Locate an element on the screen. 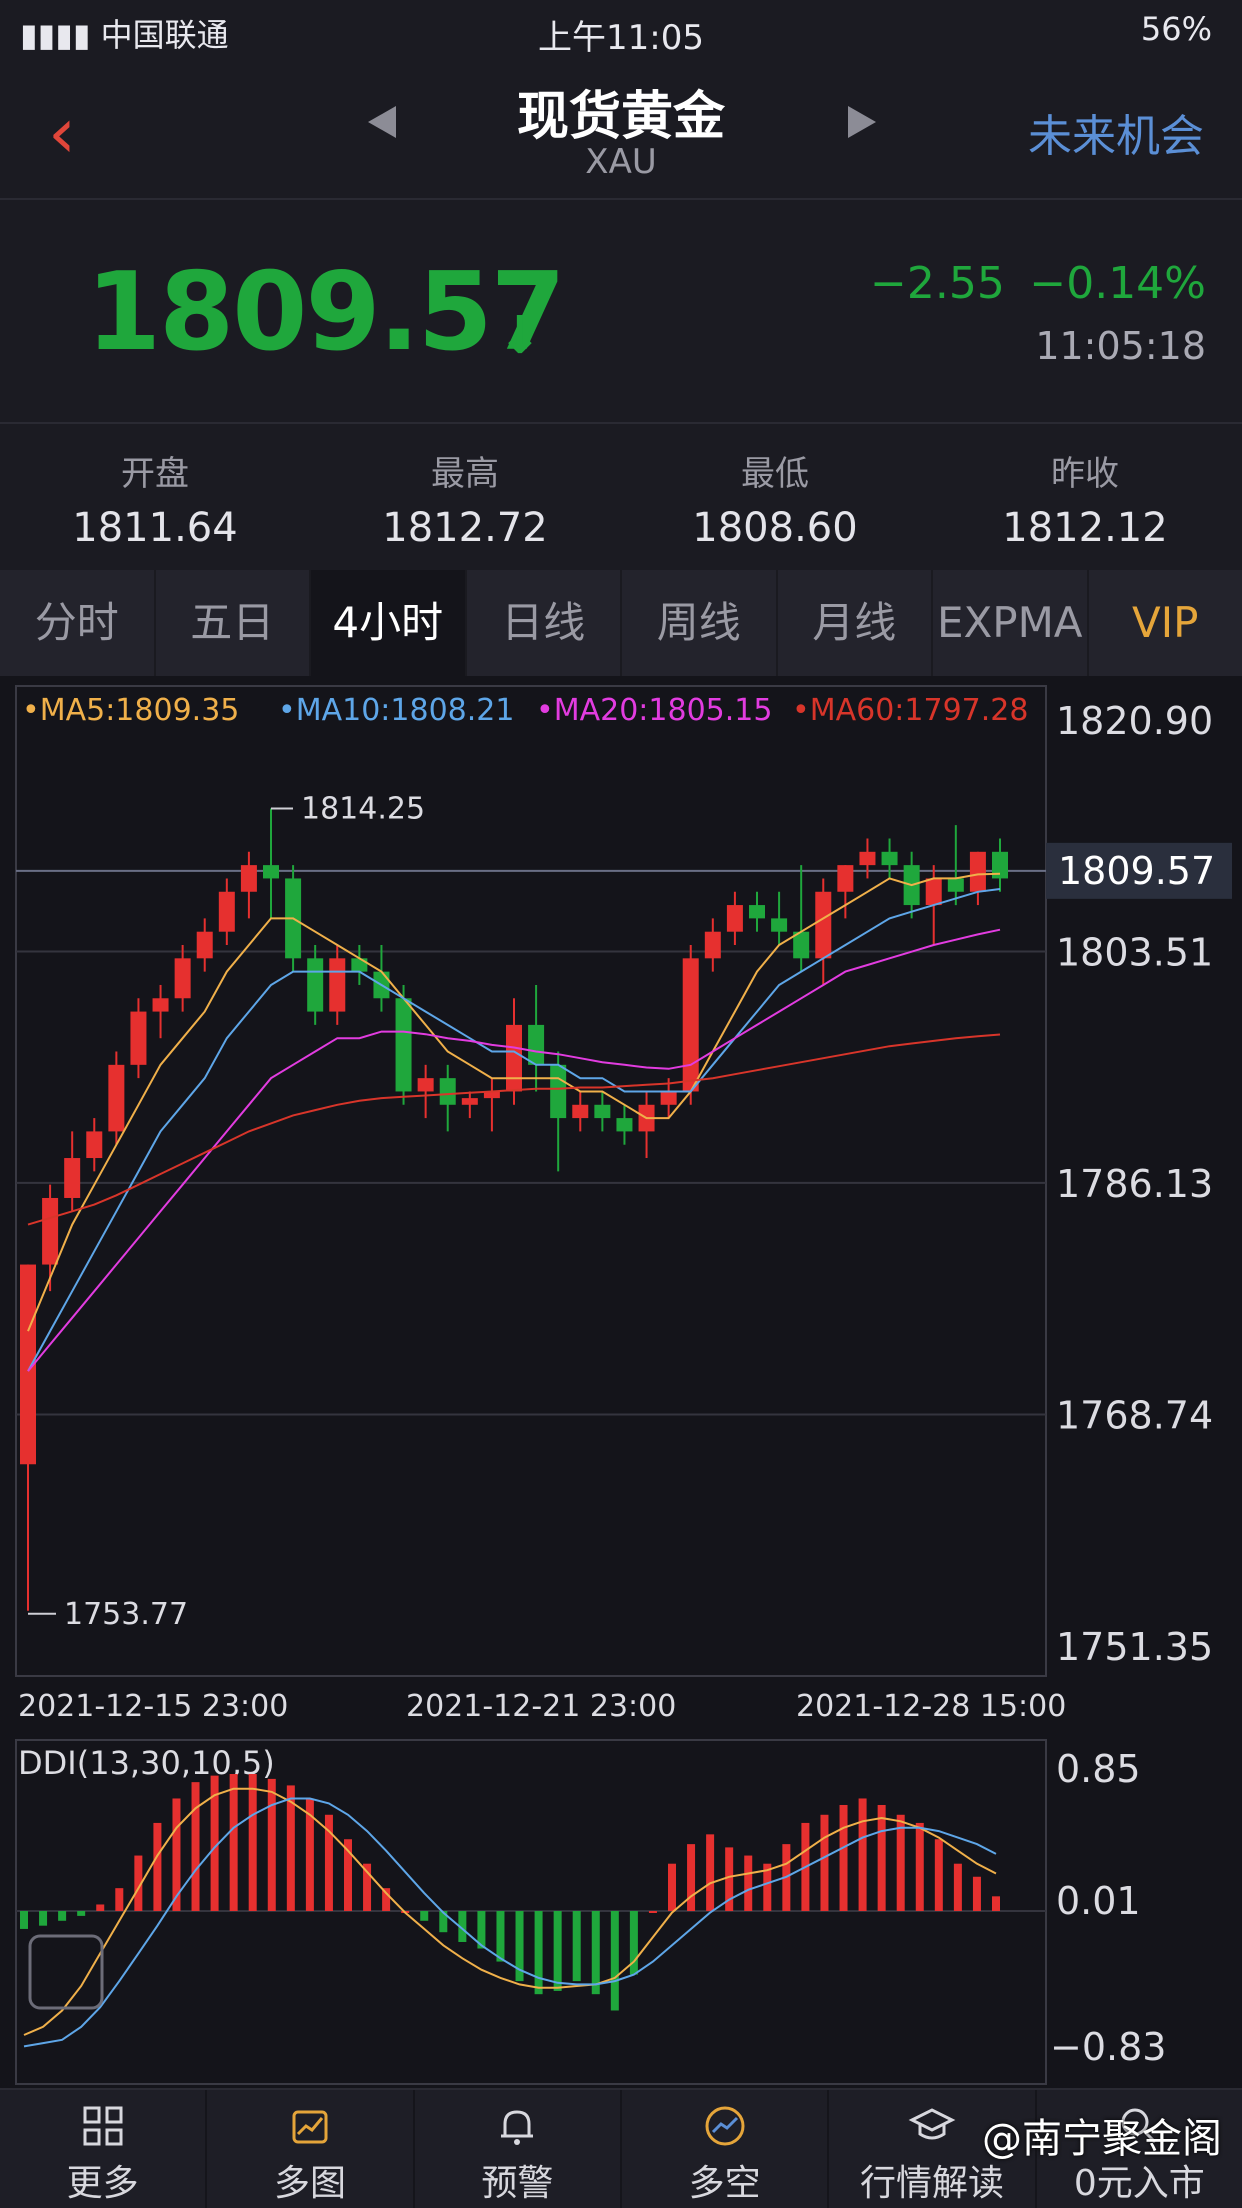 This screenshot has height=2208, width=1242. nav-market-insight: 行情解读 is located at coordinates (933, 2149).